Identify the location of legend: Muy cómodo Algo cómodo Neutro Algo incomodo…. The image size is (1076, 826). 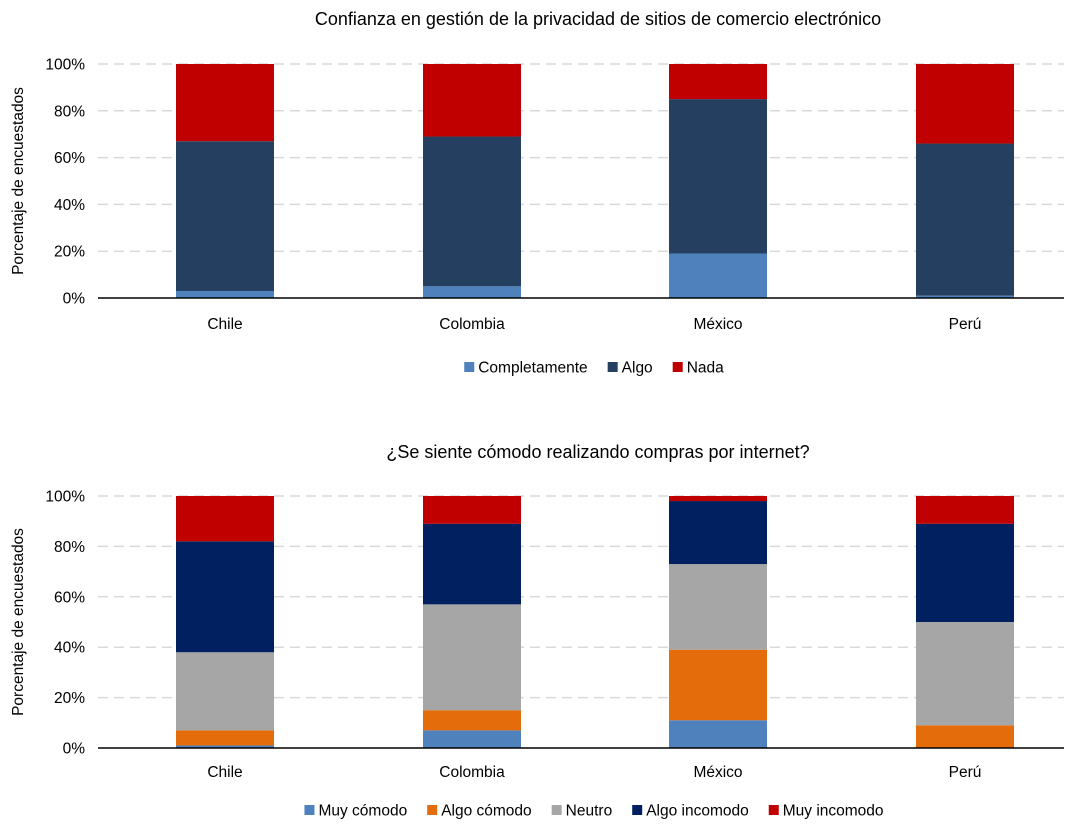
(594, 811).